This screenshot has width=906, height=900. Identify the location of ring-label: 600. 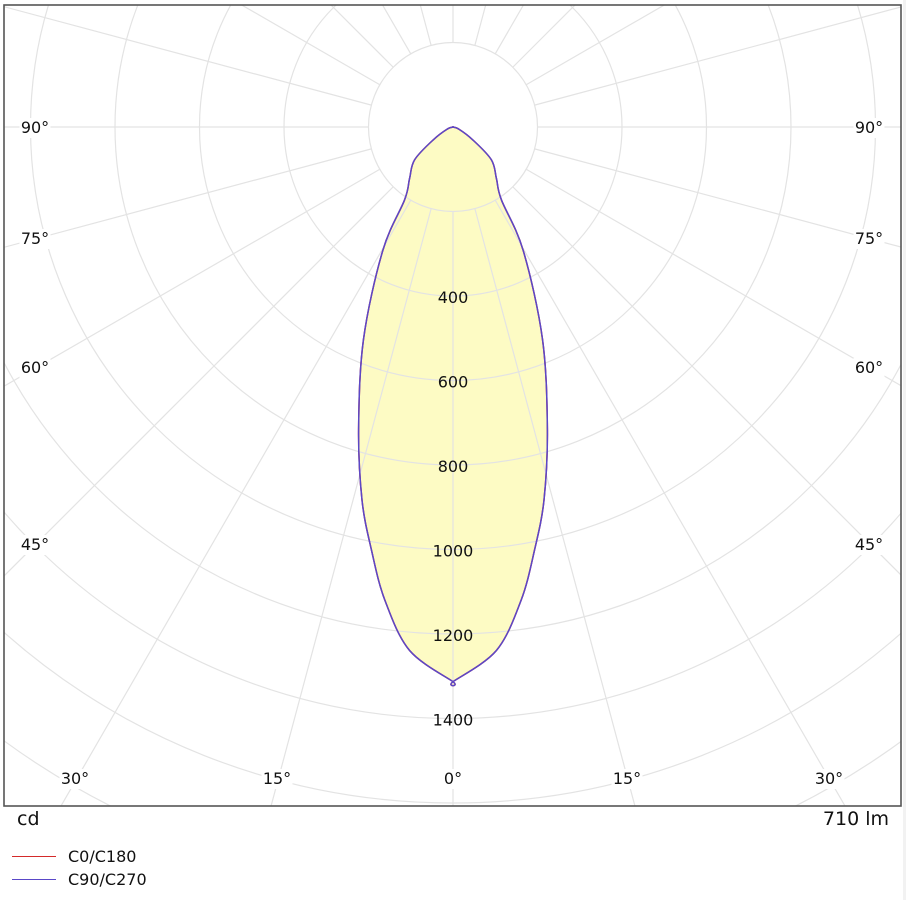
(453, 382).